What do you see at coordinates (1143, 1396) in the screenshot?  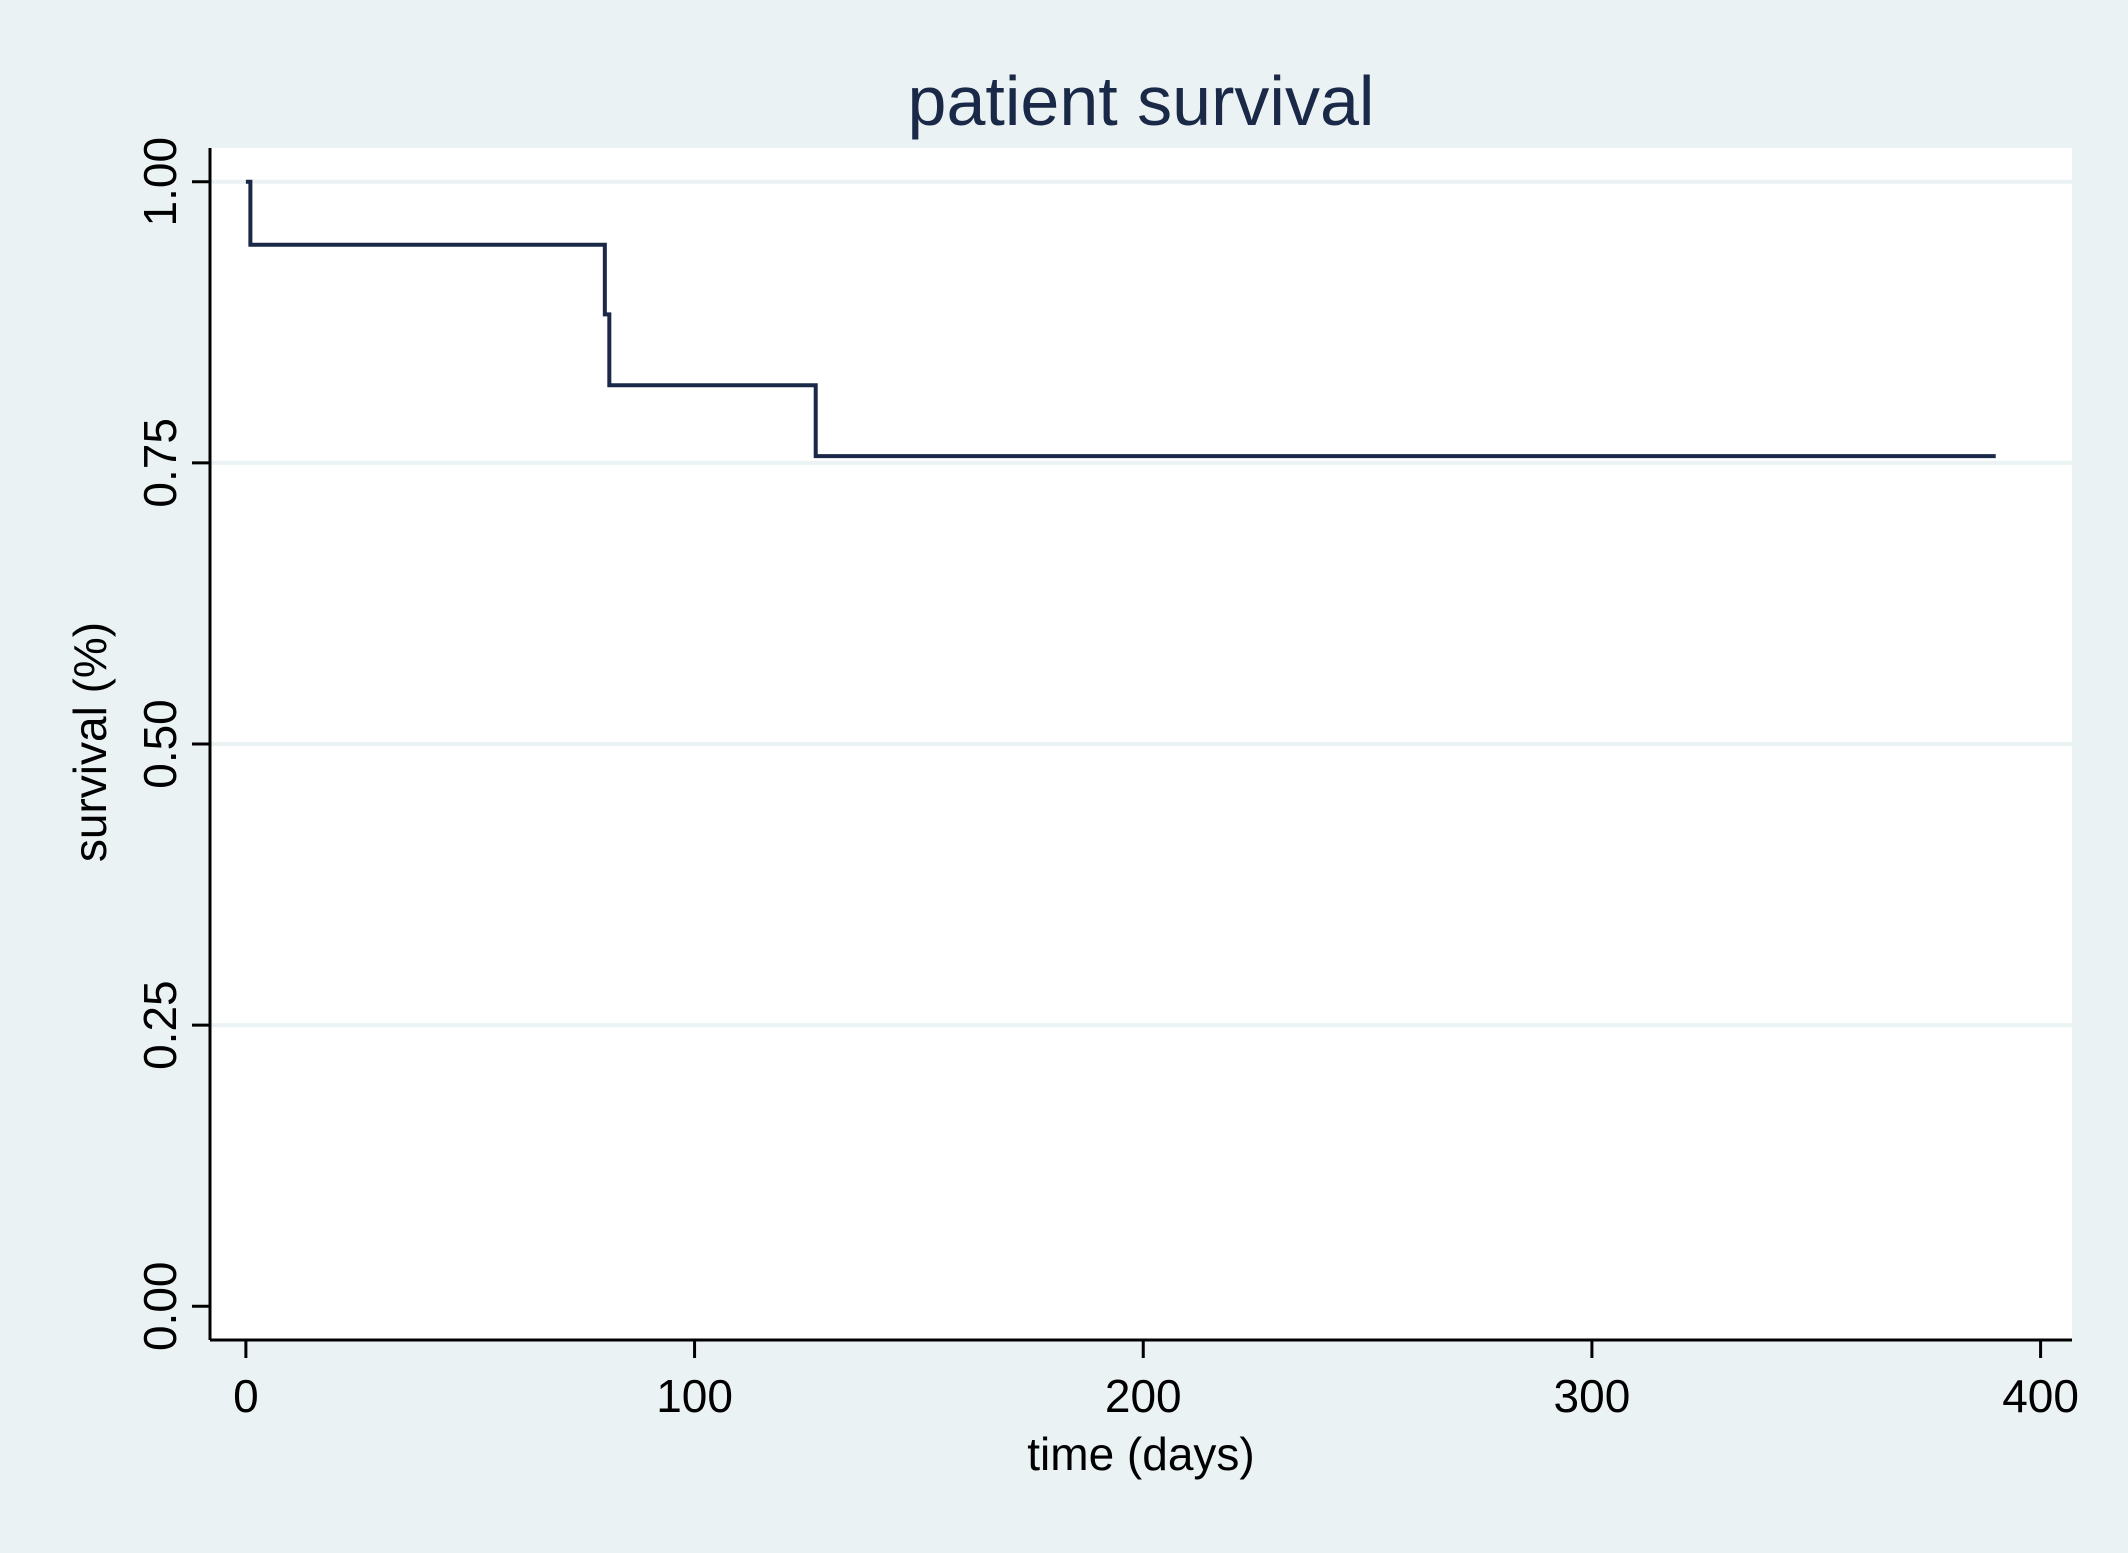 I see `x-tick-label: 200` at bounding box center [1143, 1396].